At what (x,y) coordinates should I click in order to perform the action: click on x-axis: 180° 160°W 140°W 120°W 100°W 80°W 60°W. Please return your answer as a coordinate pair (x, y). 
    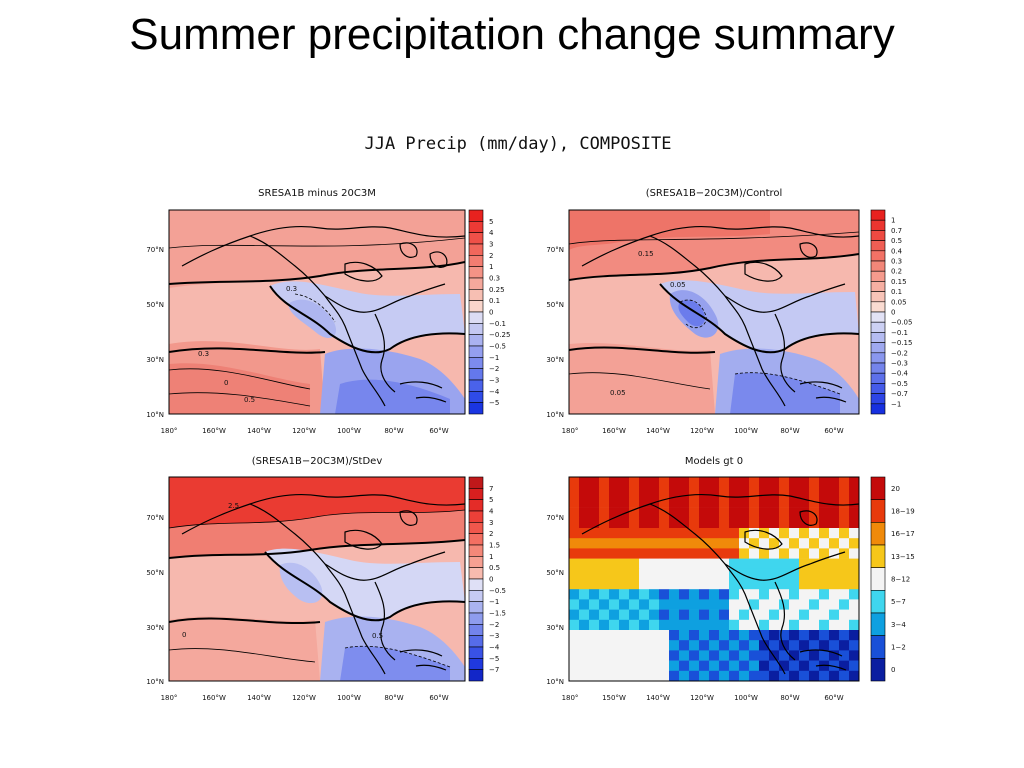
    Looking at the image, I should click on (305, 431).